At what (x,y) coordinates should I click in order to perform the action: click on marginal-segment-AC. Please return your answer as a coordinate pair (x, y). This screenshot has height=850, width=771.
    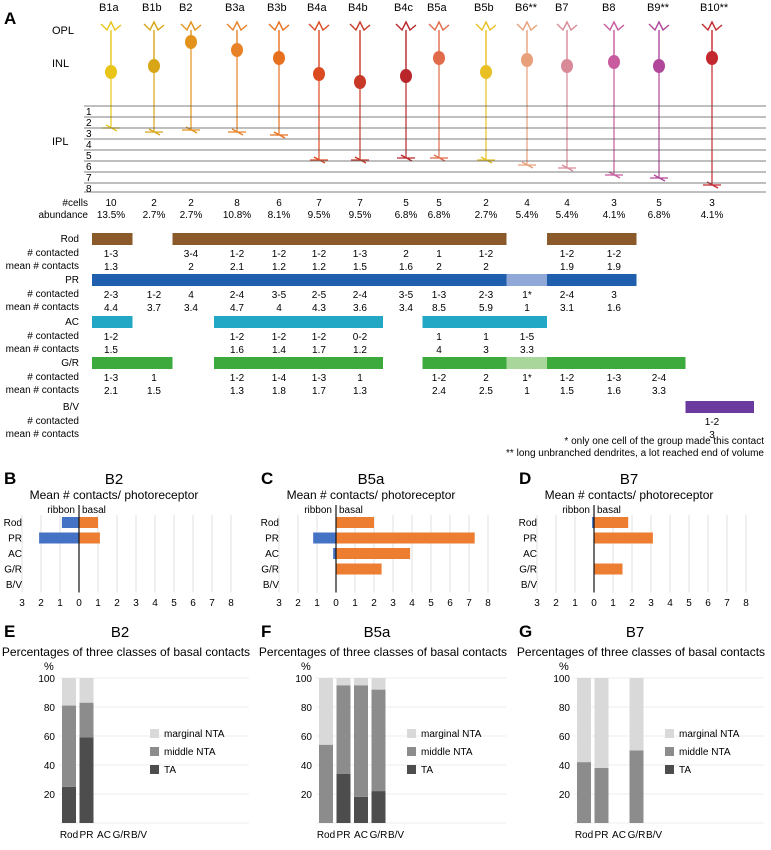
    Looking at the image, I should click on (361, 682).